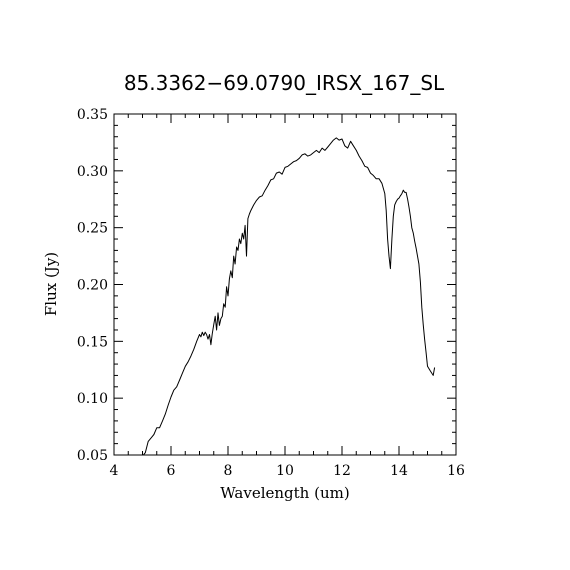 The width and height of the screenshot is (570, 570). I want to click on x-tick-label: 4, so click(114, 471).